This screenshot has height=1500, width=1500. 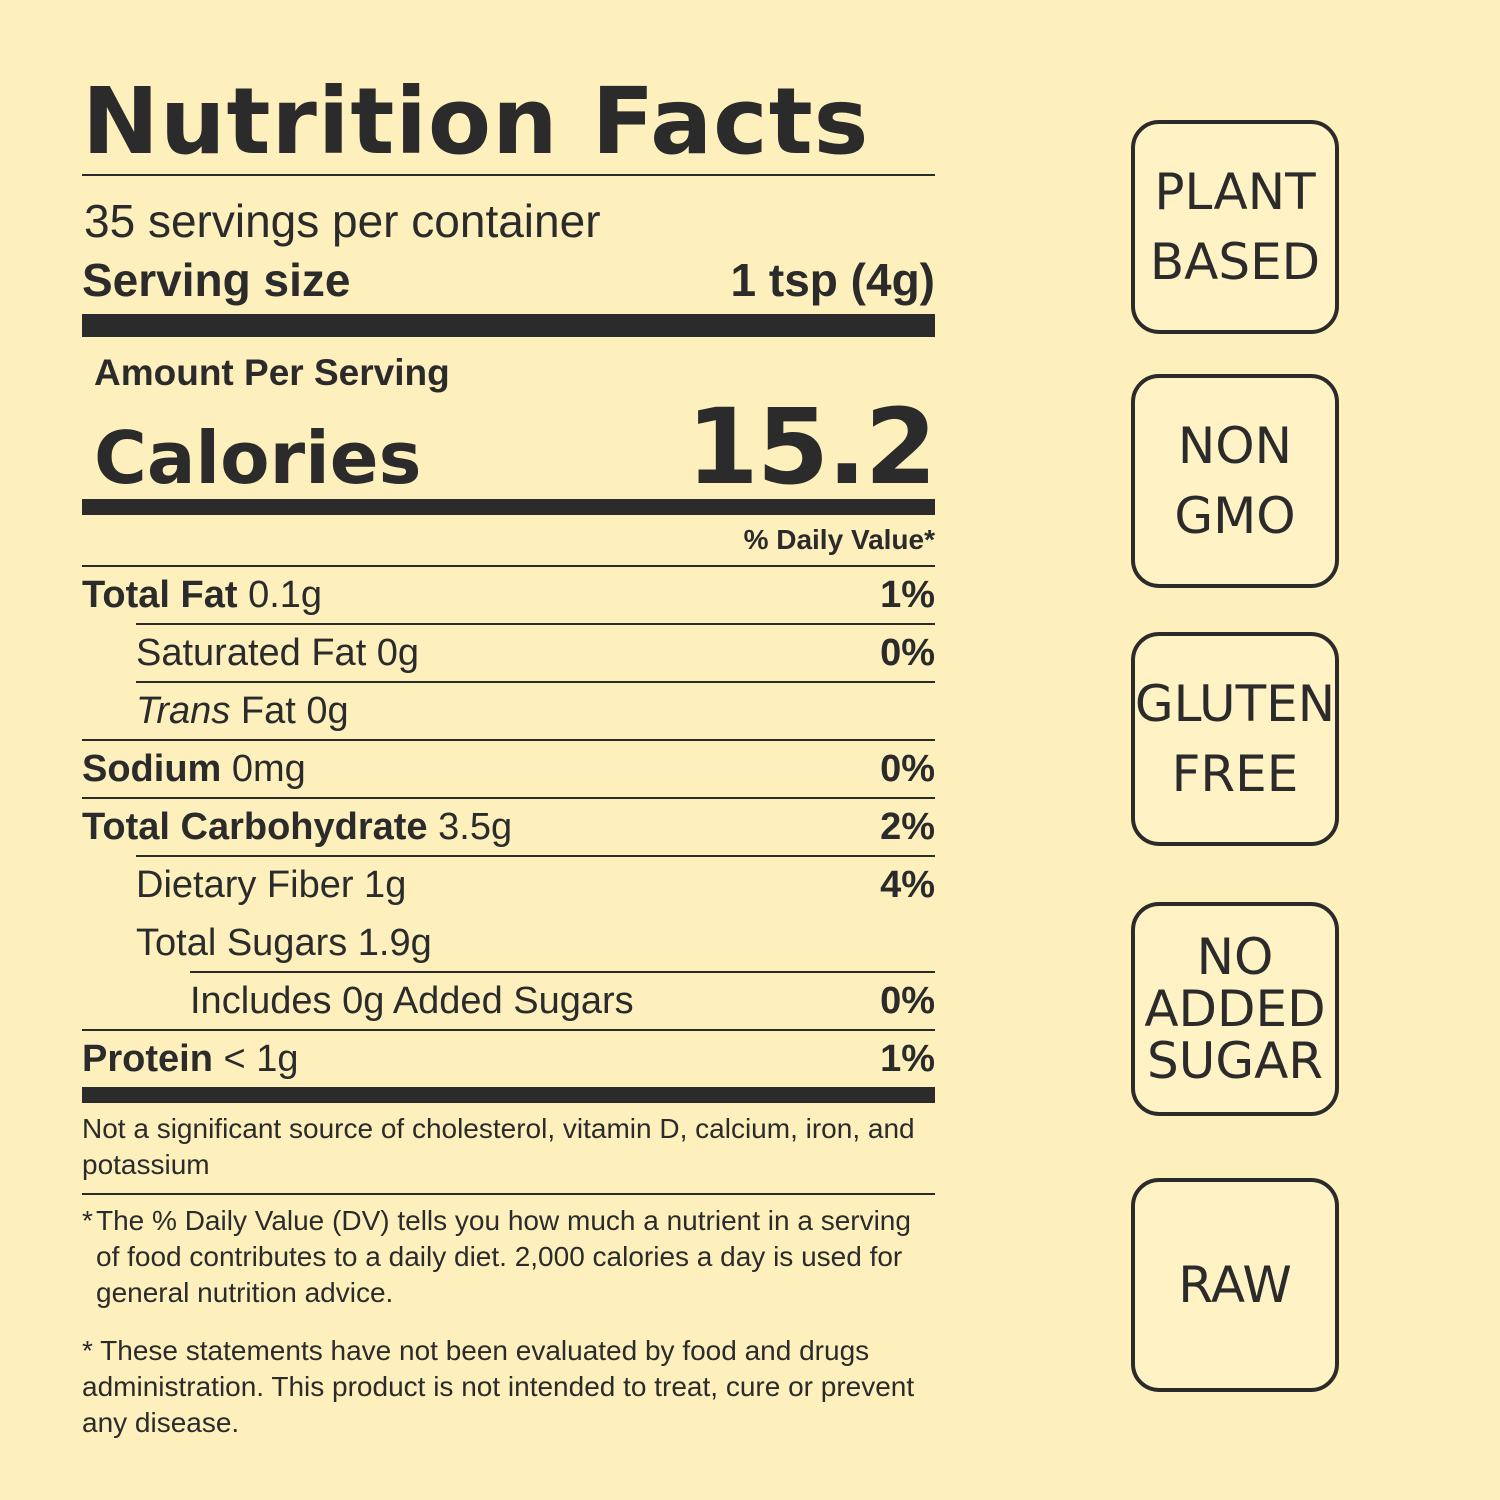 What do you see at coordinates (508, 768) in the screenshot?
I see `nutrient-row-sodium: Sodium 0mg 0%` at bounding box center [508, 768].